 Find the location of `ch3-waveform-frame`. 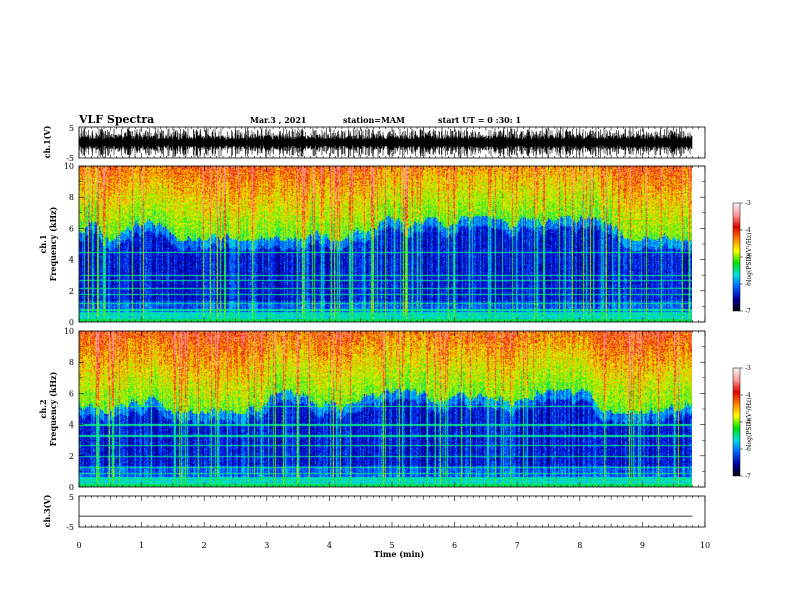

ch3-waveform-frame is located at coordinates (392, 511).